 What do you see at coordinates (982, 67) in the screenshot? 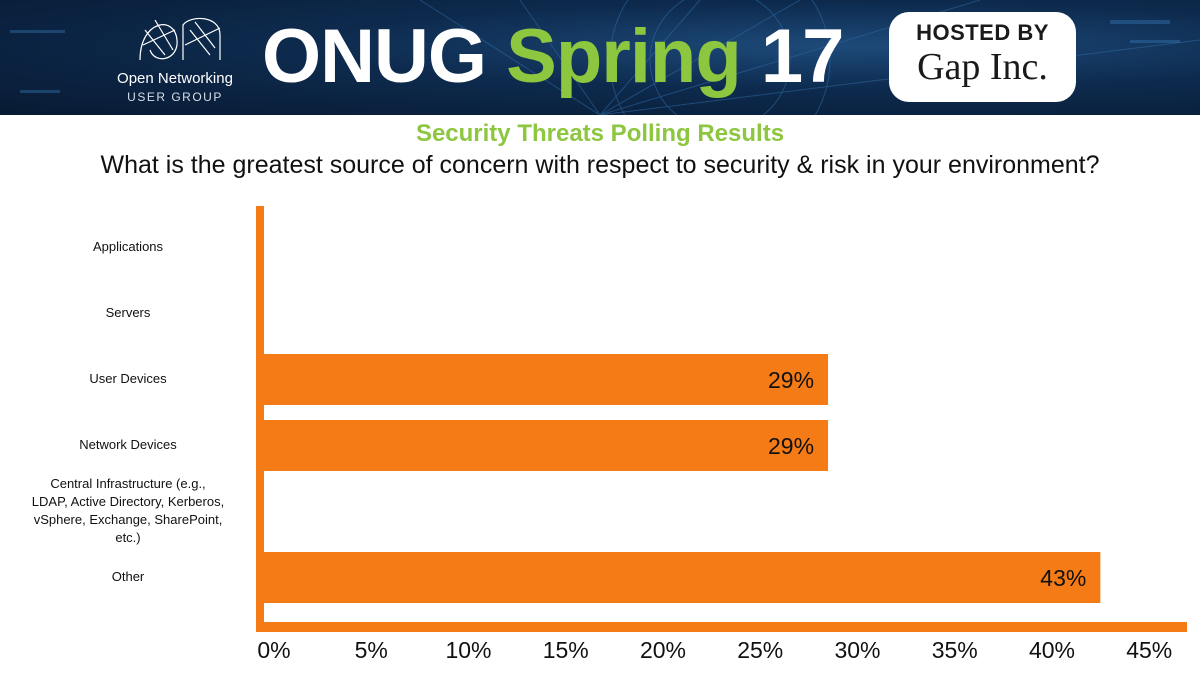
I see `host-name: Gap Inc.` at bounding box center [982, 67].